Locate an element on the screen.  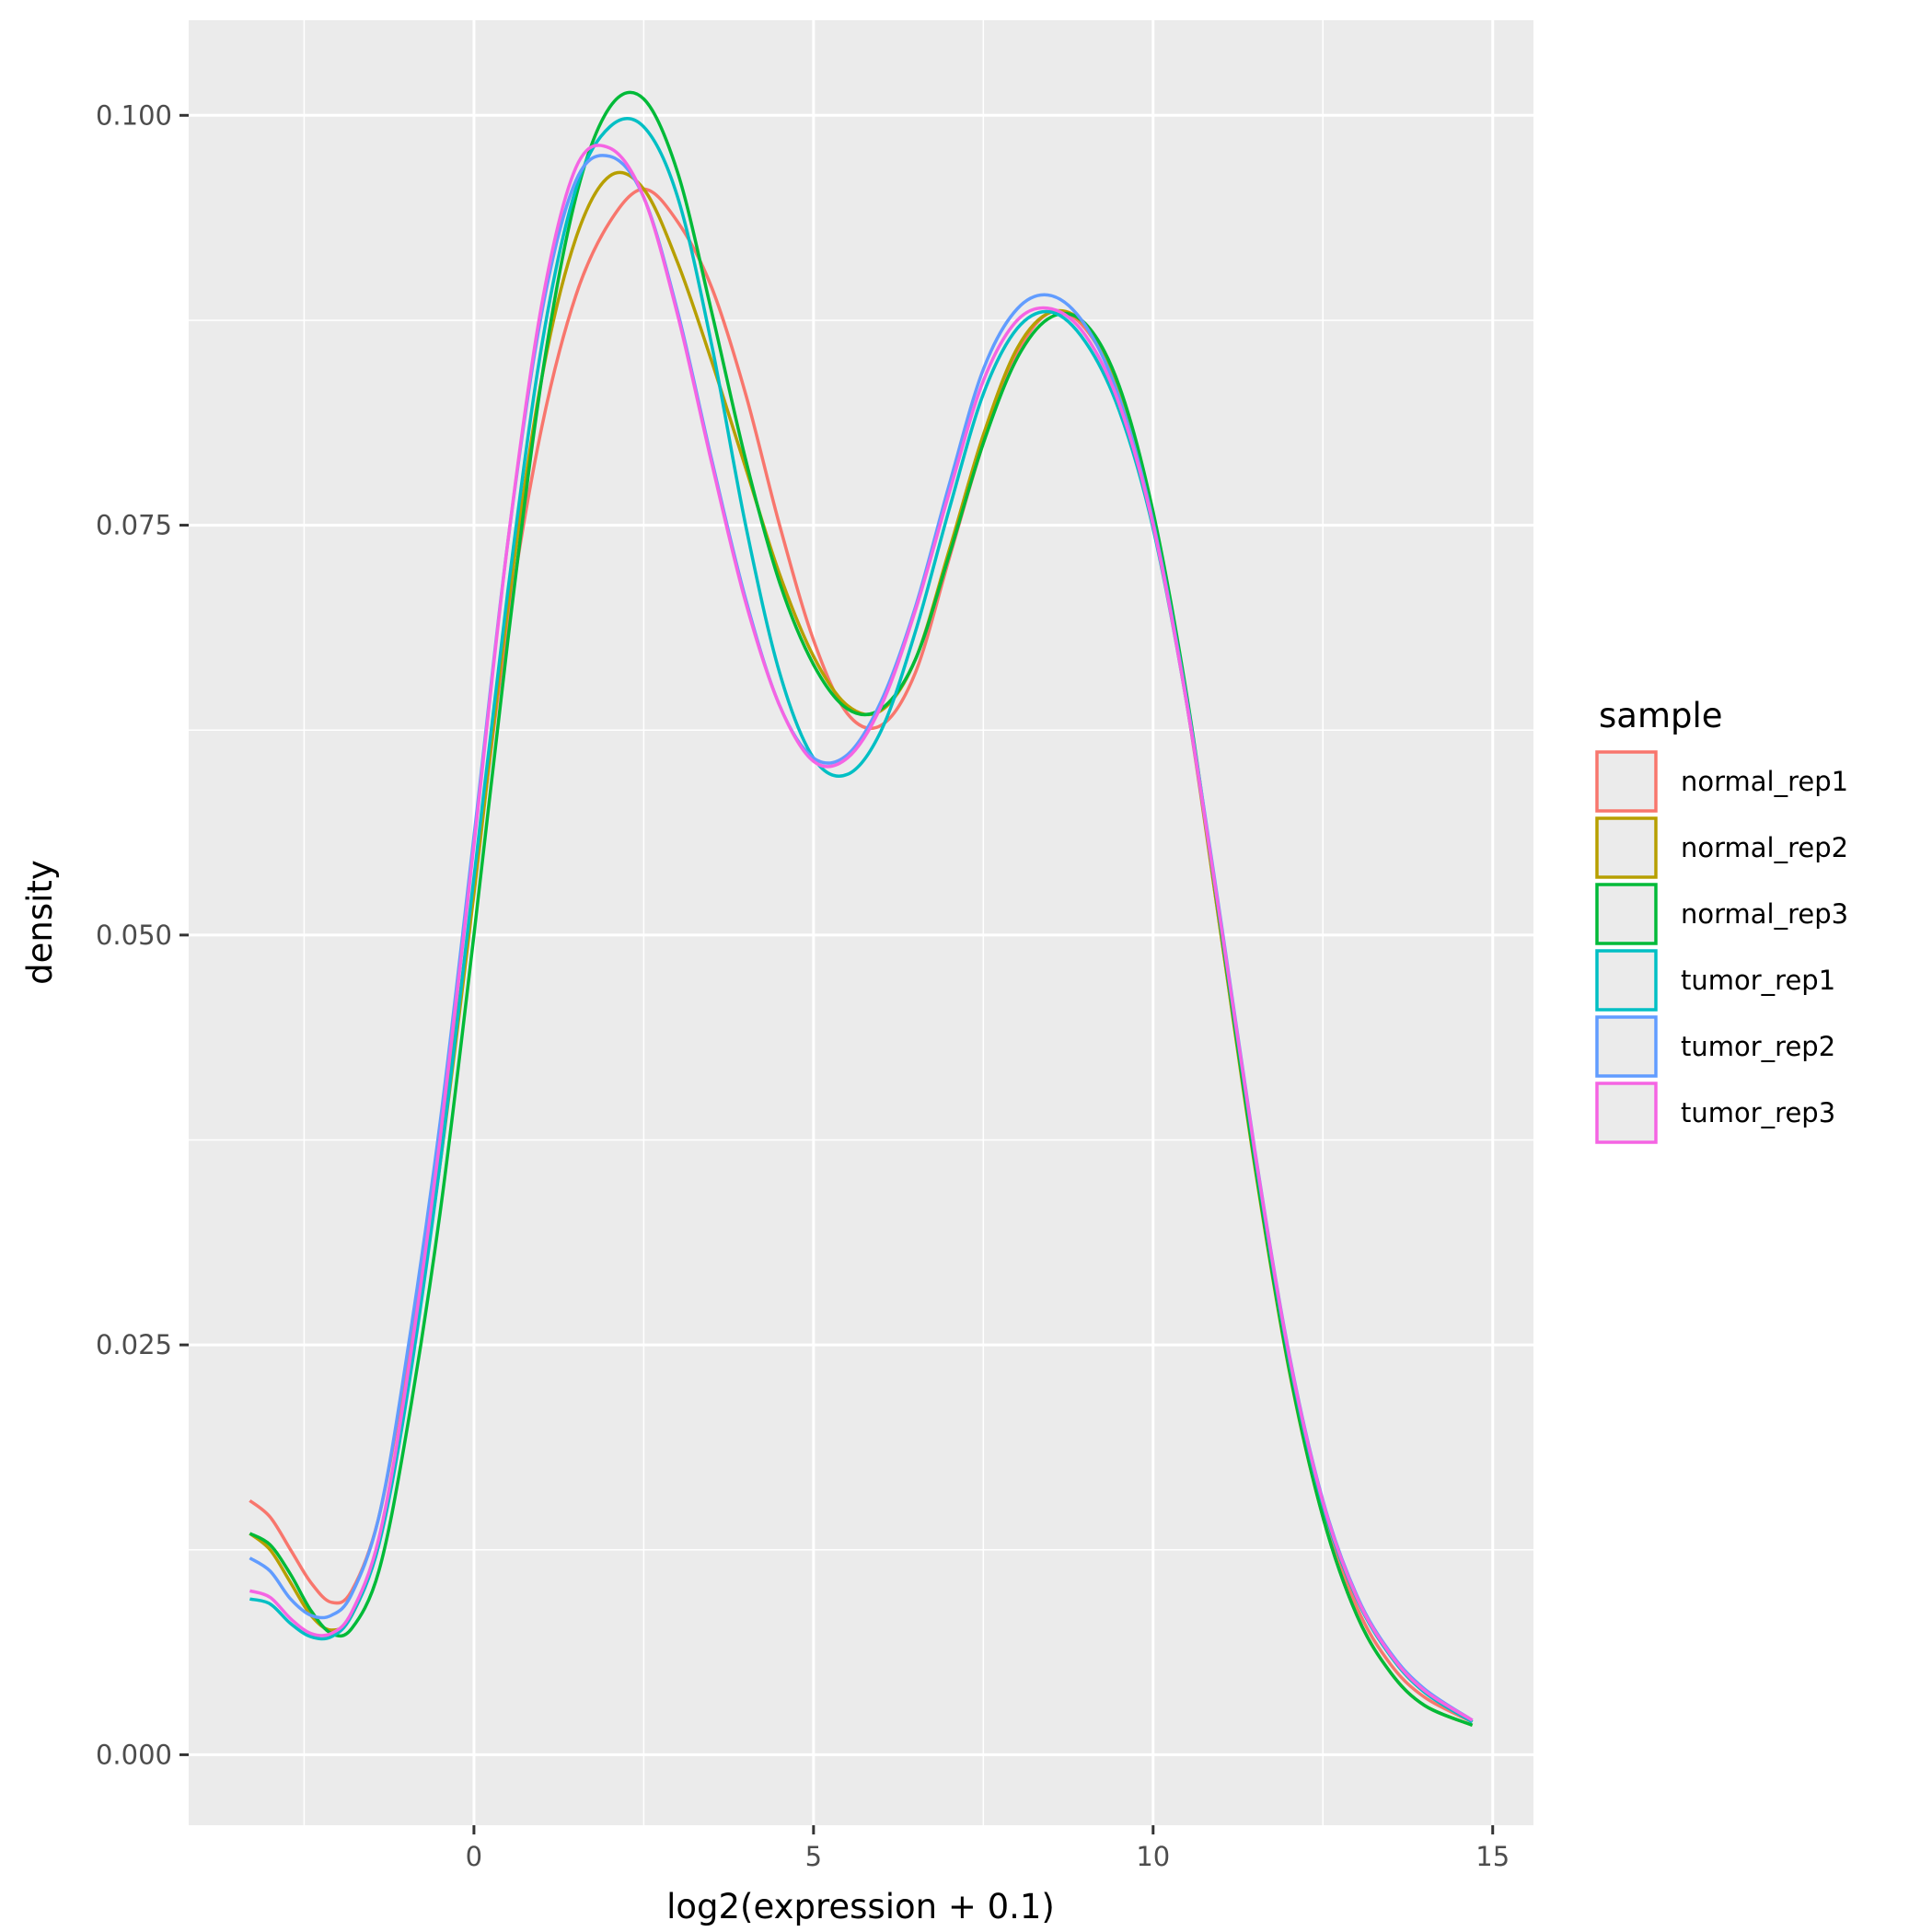
legend-label-tumor-rep2: tumor_rep2 is located at coordinates (1758, 1047).